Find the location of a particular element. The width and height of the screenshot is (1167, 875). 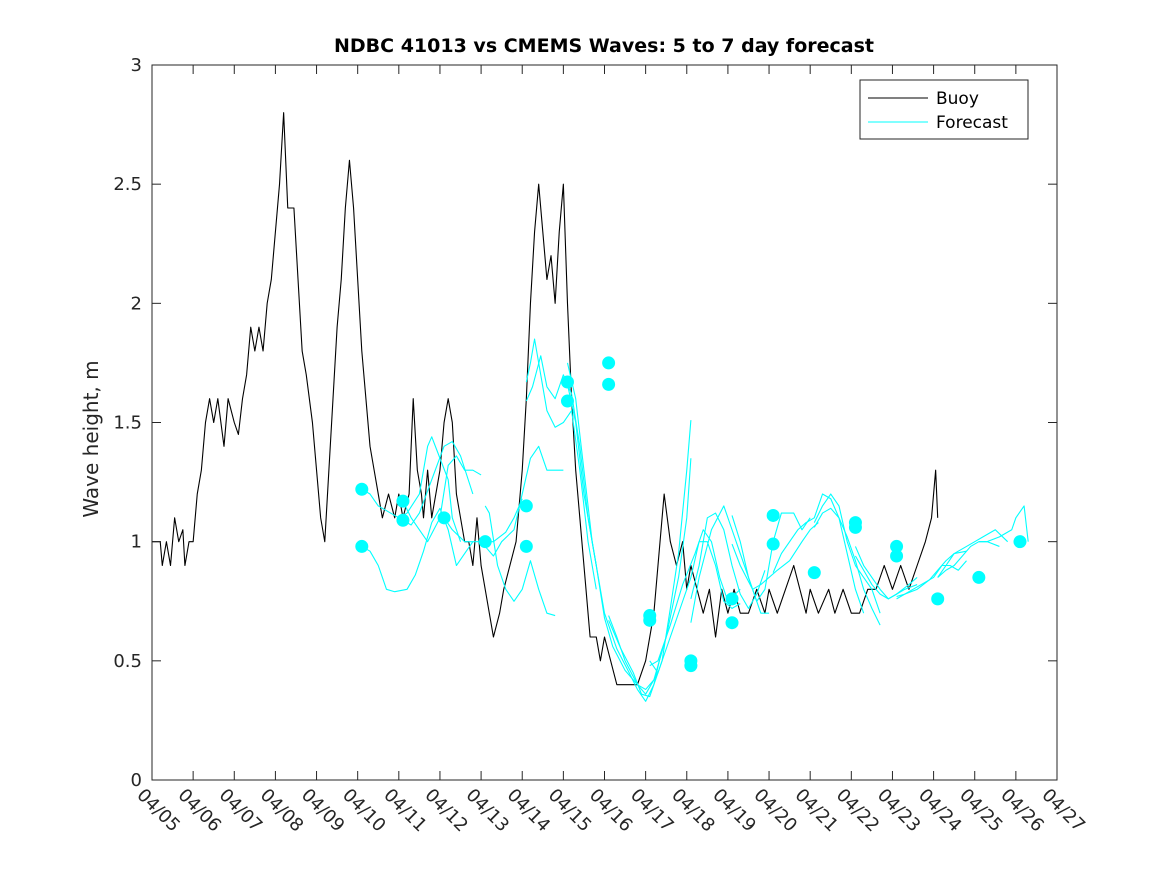

legend: Buoy Forecast is located at coordinates (944, 109).